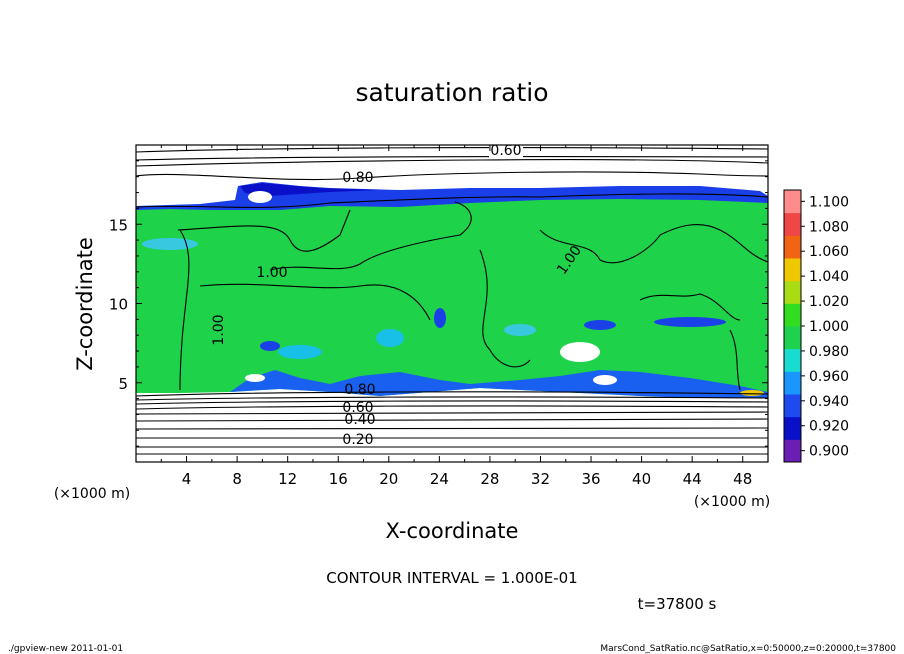  What do you see at coordinates (118, 305) in the screenshot?
I see `y-tick-label: 10` at bounding box center [118, 305].